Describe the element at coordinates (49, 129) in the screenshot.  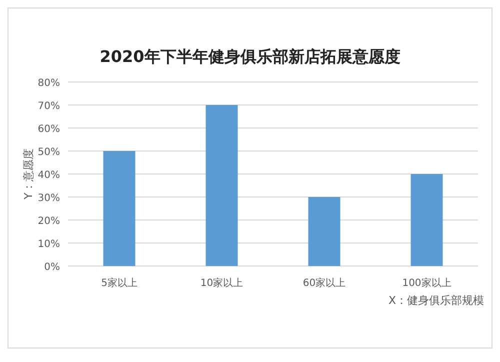
I see `y-tick-label: 60%` at that location.